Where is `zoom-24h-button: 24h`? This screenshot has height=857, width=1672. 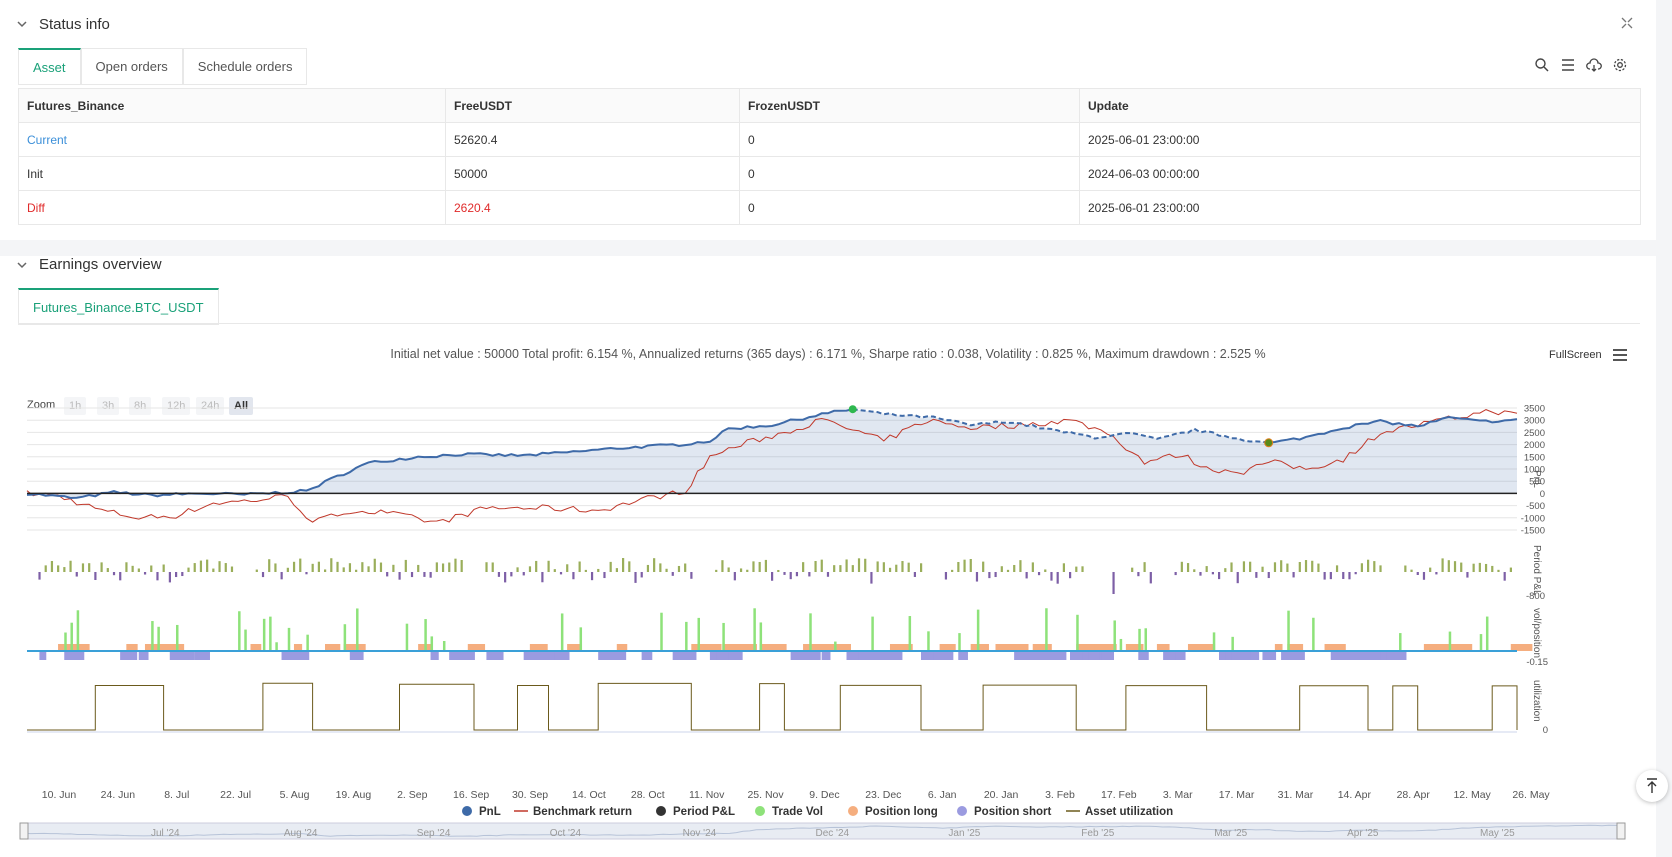
zoom-24h-button: 24h is located at coordinates (210, 406).